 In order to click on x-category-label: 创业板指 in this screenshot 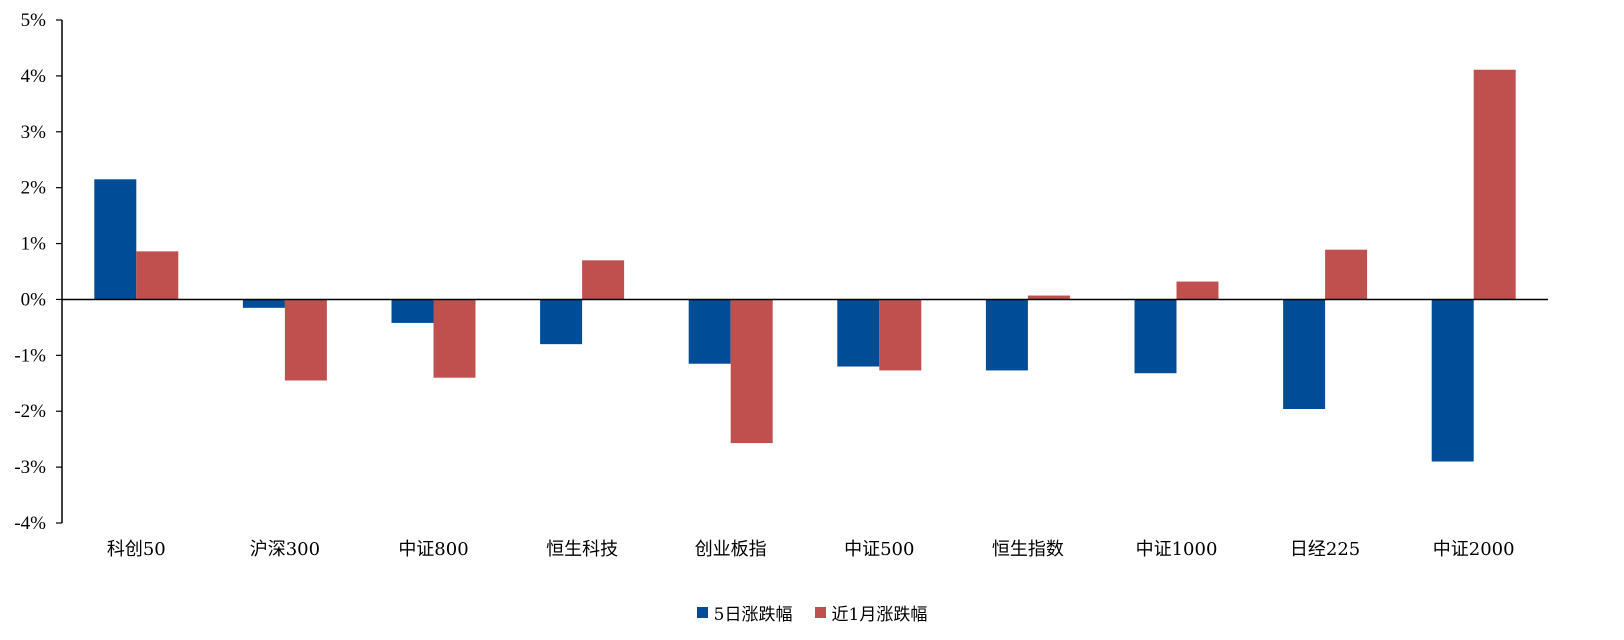, I will do `click(731, 549)`.